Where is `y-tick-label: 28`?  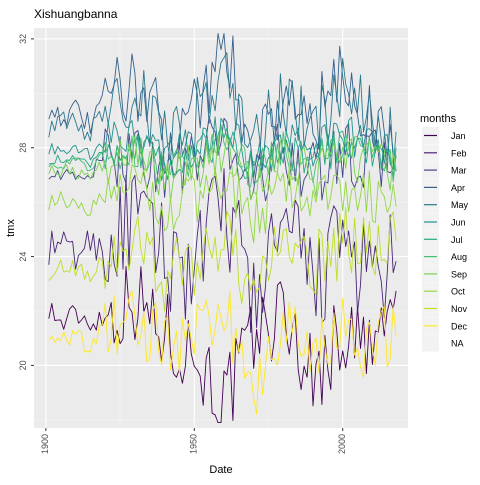
y-tick-label: 28 is located at coordinates (23, 148).